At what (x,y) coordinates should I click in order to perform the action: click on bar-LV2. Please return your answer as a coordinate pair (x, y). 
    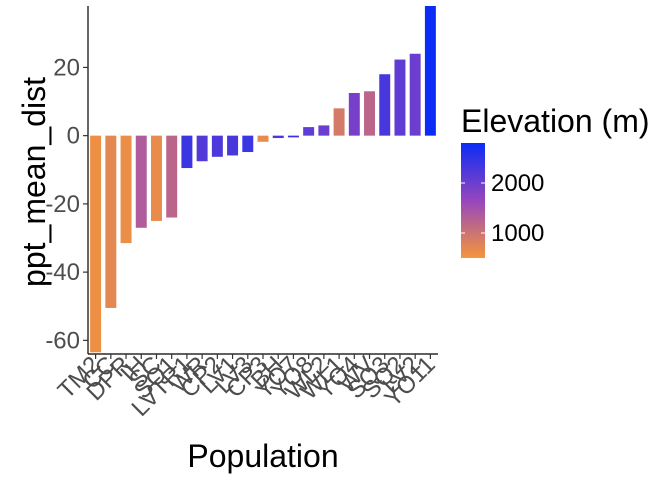
    Looking at the image, I should click on (415, 94).